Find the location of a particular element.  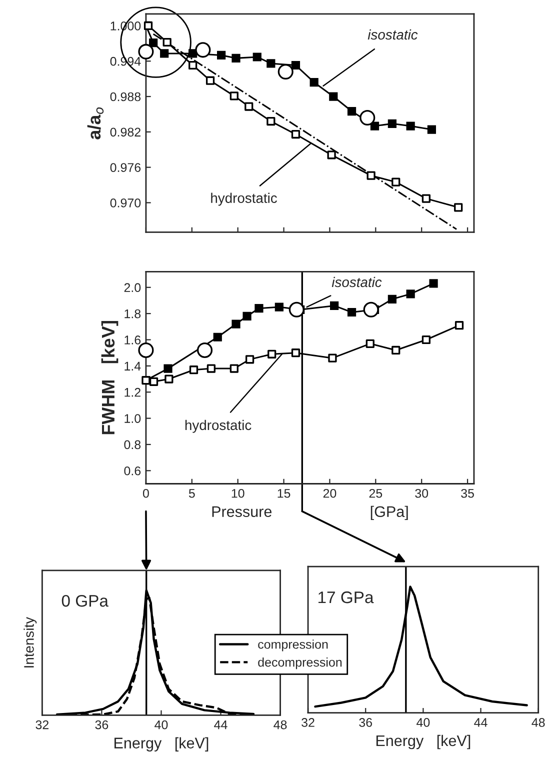

y-tick-label: 0.982 is located at coordinates (125, 132).